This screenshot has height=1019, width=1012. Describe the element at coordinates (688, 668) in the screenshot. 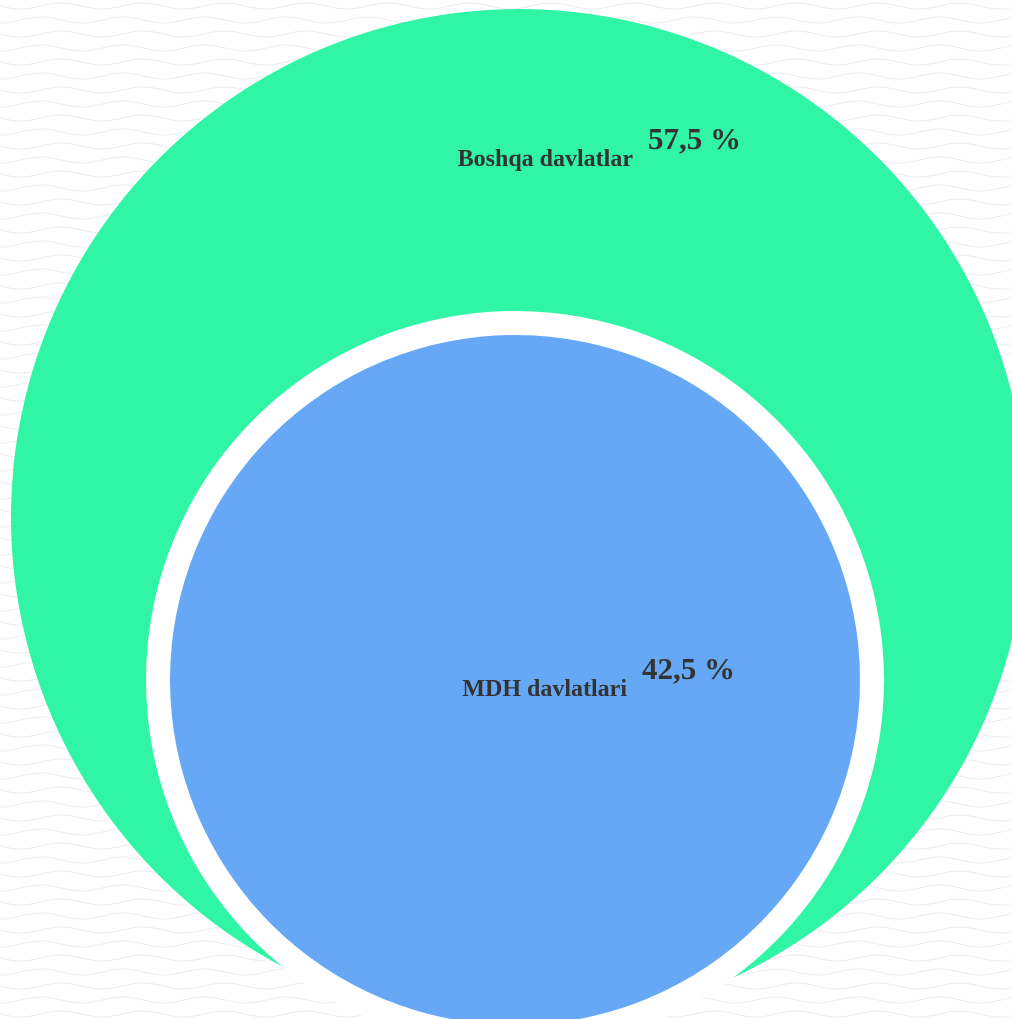

I see `value-mdh-davlatlari: 42,5 %` at that location.